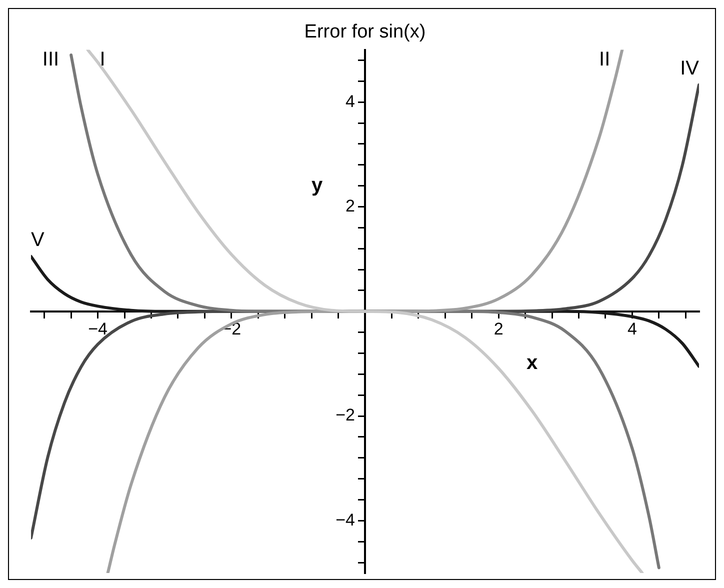 The height and width of the screenshot is (588, 724). What do you see at coordinates (38, 239) in the screenshot?
I see `series-label: V` at bounding box center [38, 239].